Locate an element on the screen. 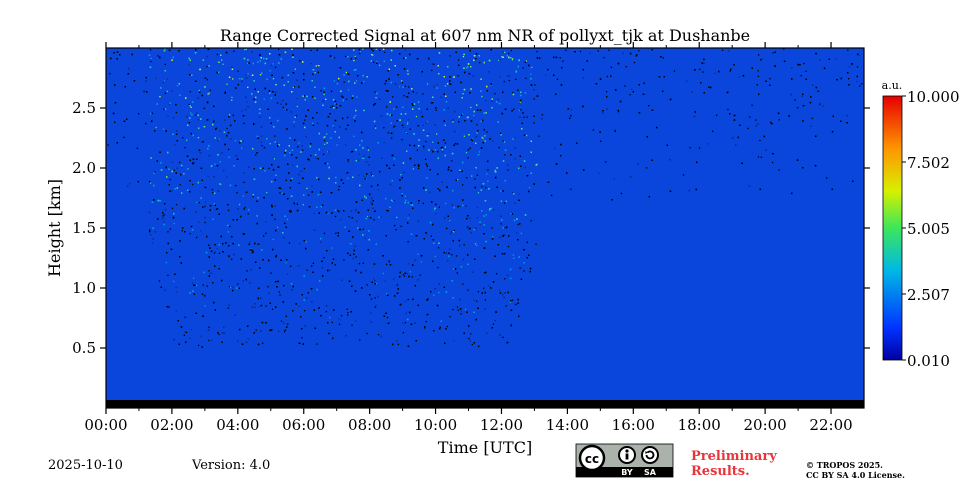 The width and height of the screenshot is (960, 480). colorbar-tick-label: 7.502 is located at coordinates (928, 163).